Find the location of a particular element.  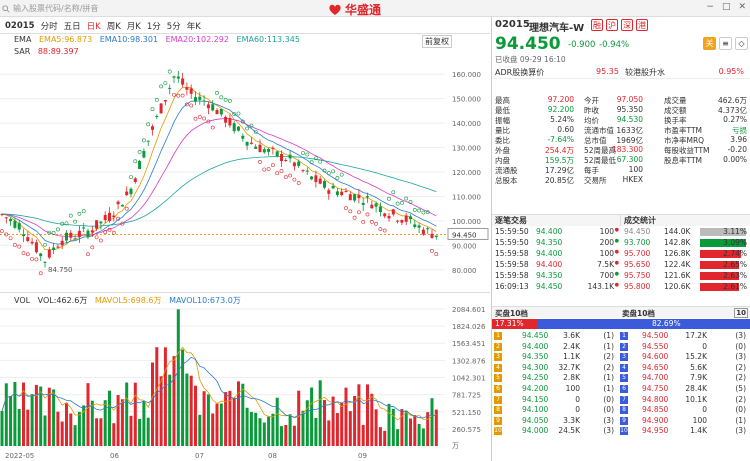

sell-level: 7 is located at coordinates (624, 399).